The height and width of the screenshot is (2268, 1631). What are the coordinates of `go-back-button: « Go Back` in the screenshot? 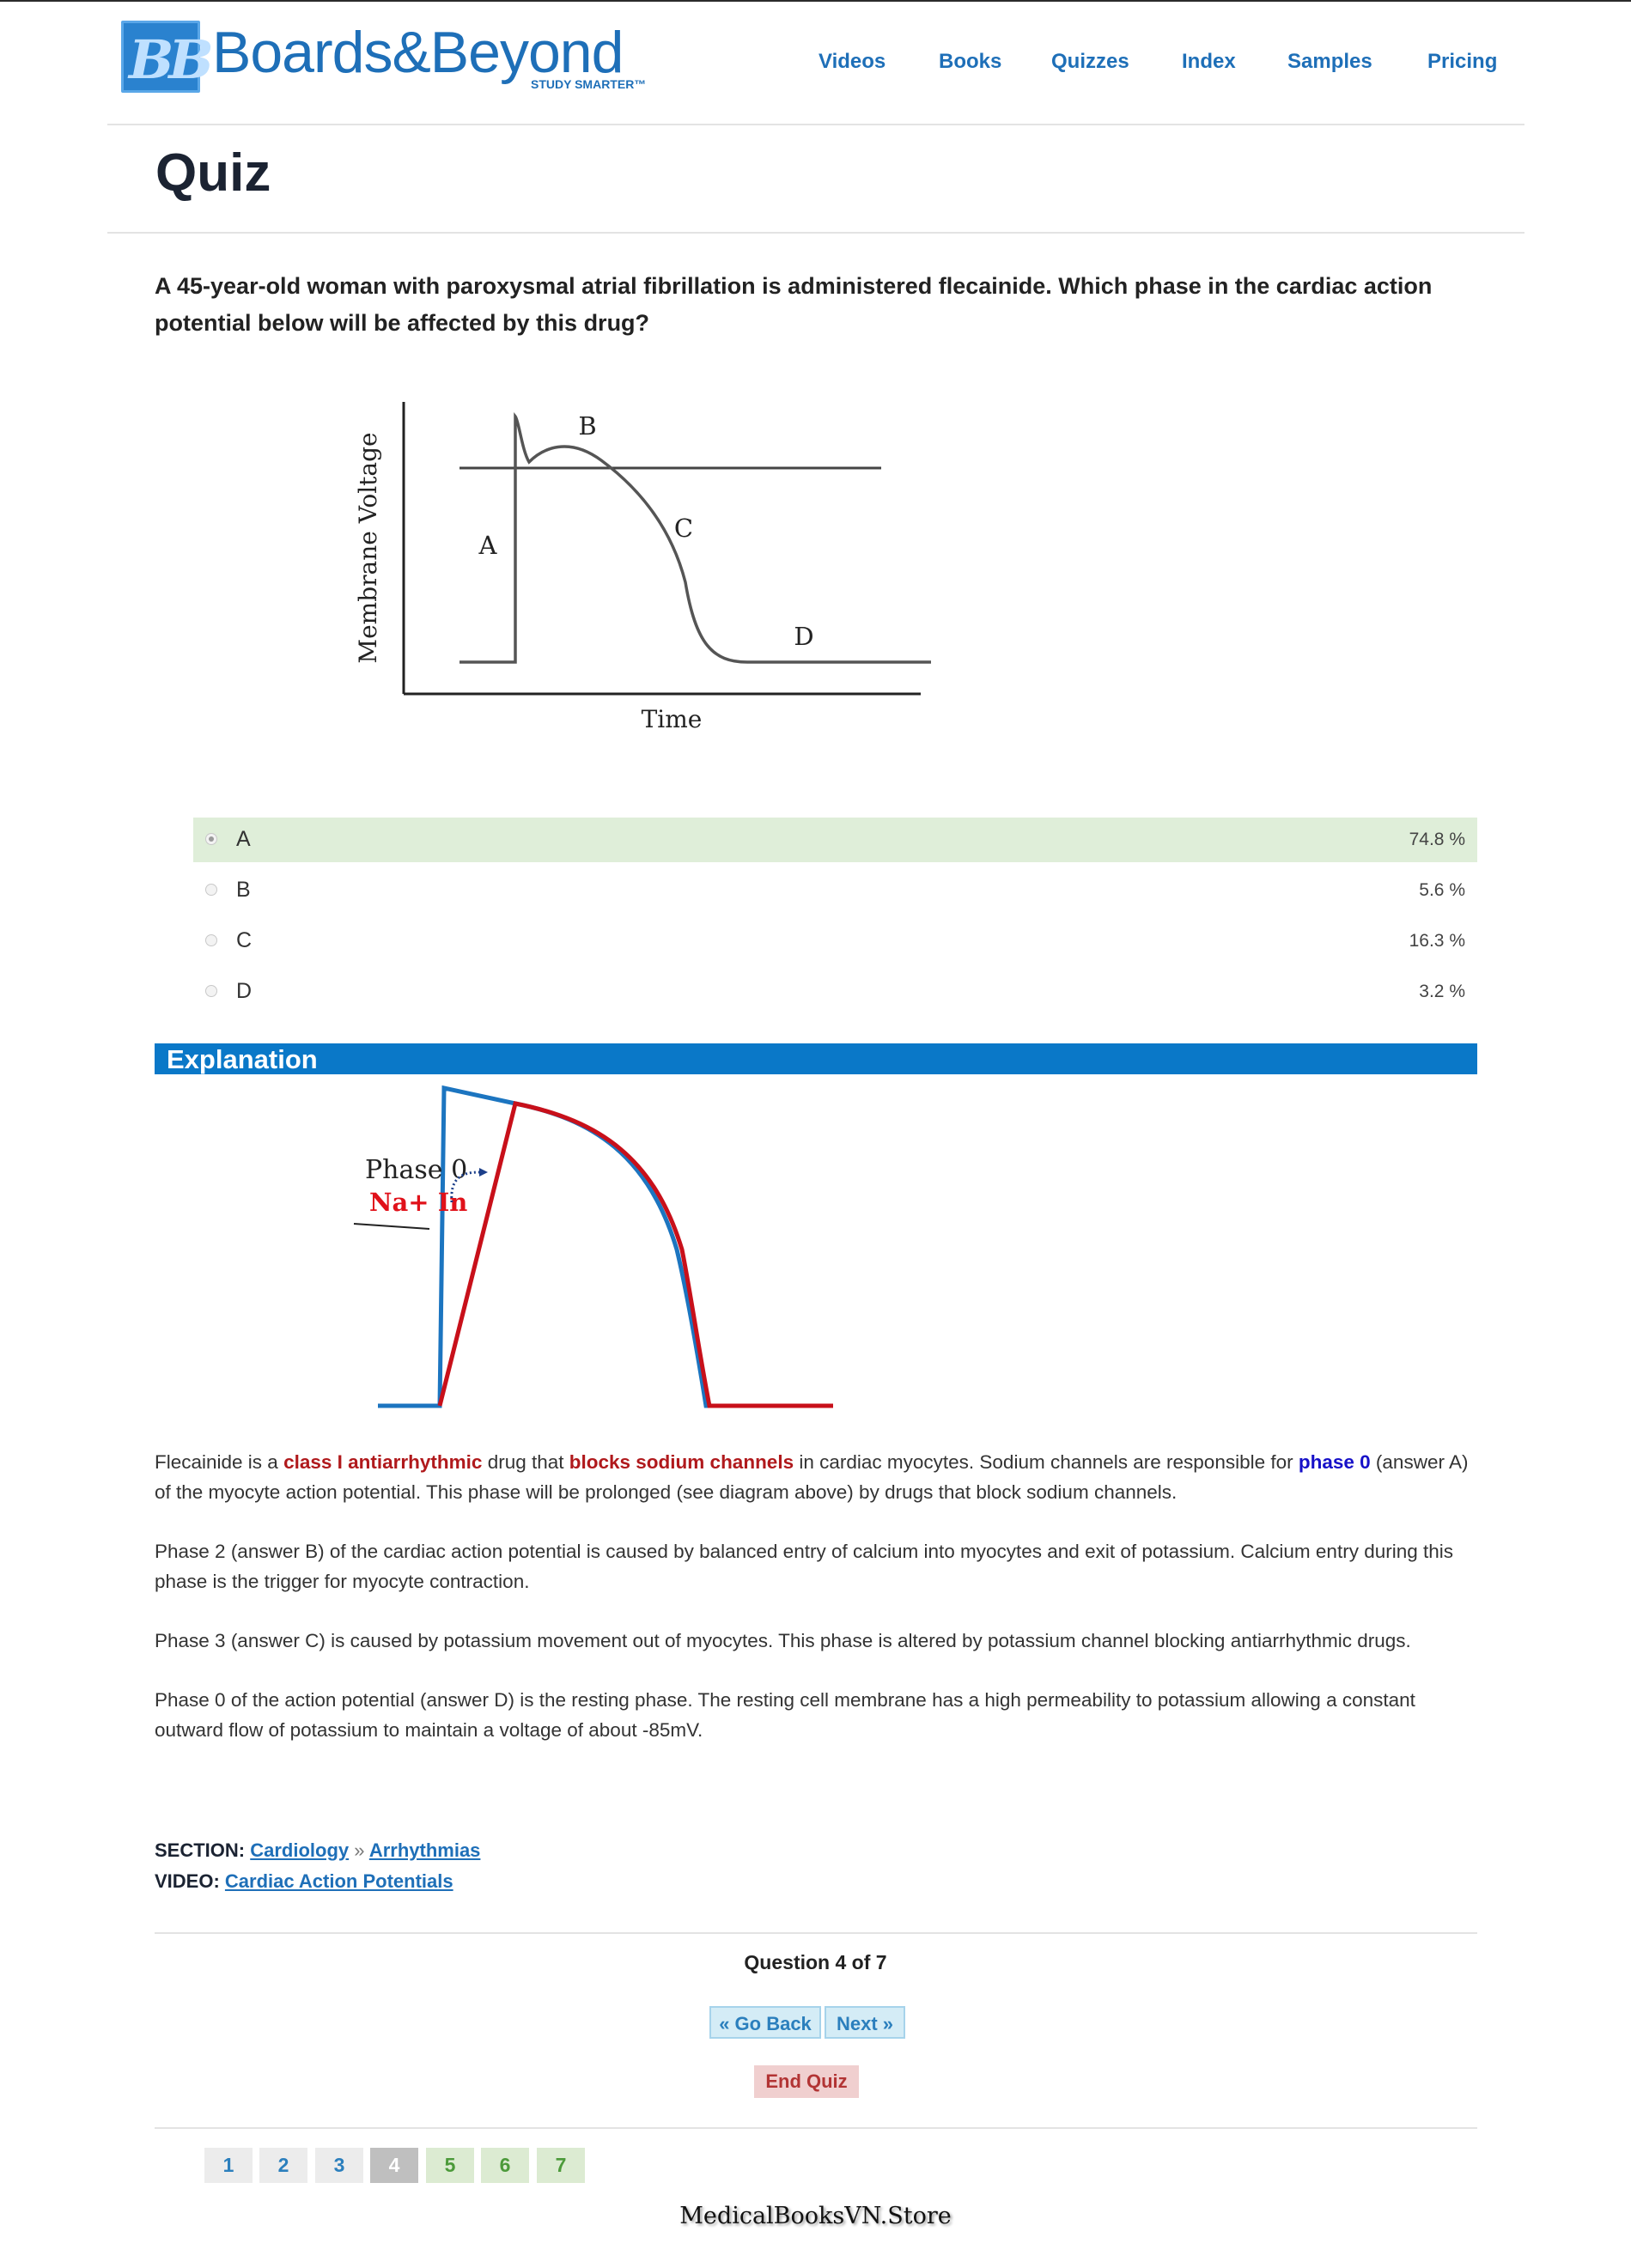 It's located at (765, 2023).